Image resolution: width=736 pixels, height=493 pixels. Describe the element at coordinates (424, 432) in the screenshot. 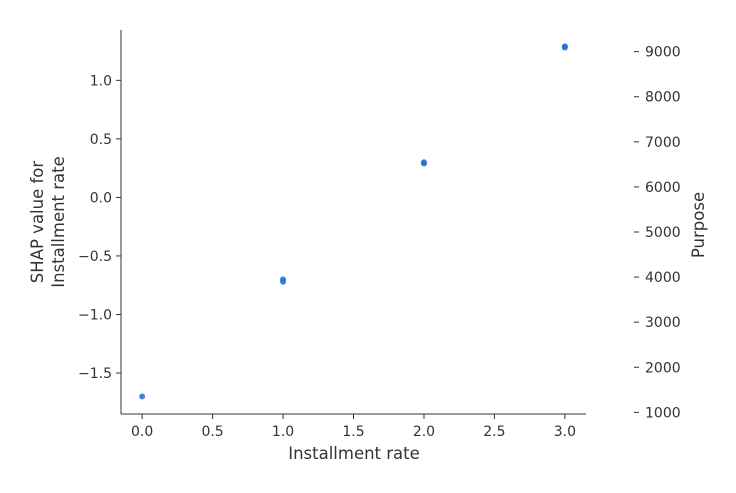

I see `x-tick-label: 2.0` at that location.